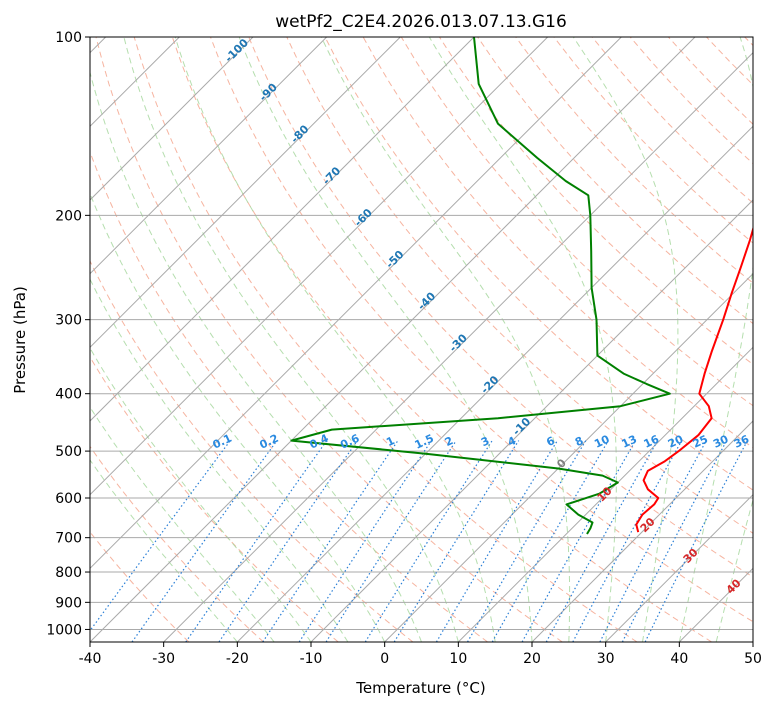  Describe the element at coordinates (421, 22) in the screenshot. I see `chart-title: wetPf2_C2E4.2026.013.07.13.G16` at that location.